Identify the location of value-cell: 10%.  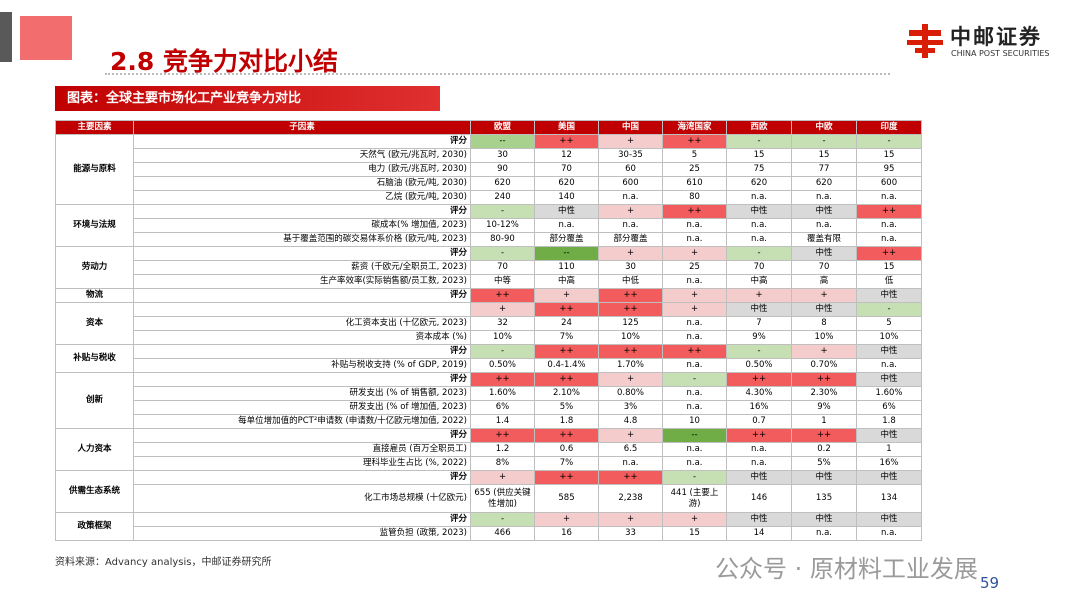
(824, 337).